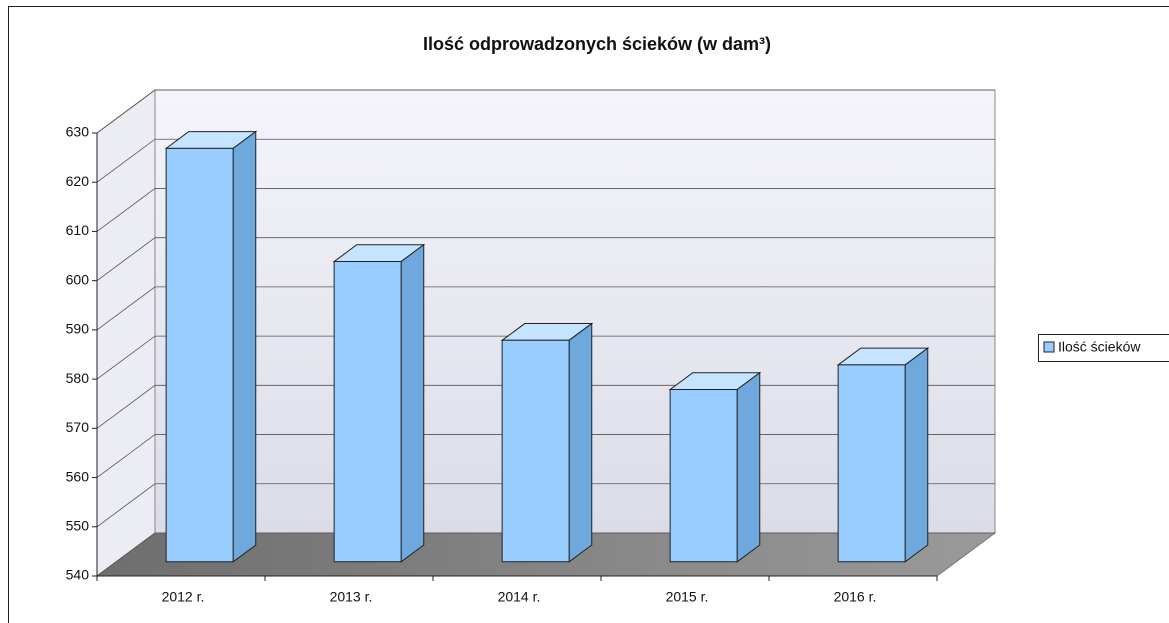 This screenshot has height=623, width=1169. What do you see at coordinates (78, 525) in the screenshot?
I see `y-tick-label: 550` at bounding box center [78, 525].